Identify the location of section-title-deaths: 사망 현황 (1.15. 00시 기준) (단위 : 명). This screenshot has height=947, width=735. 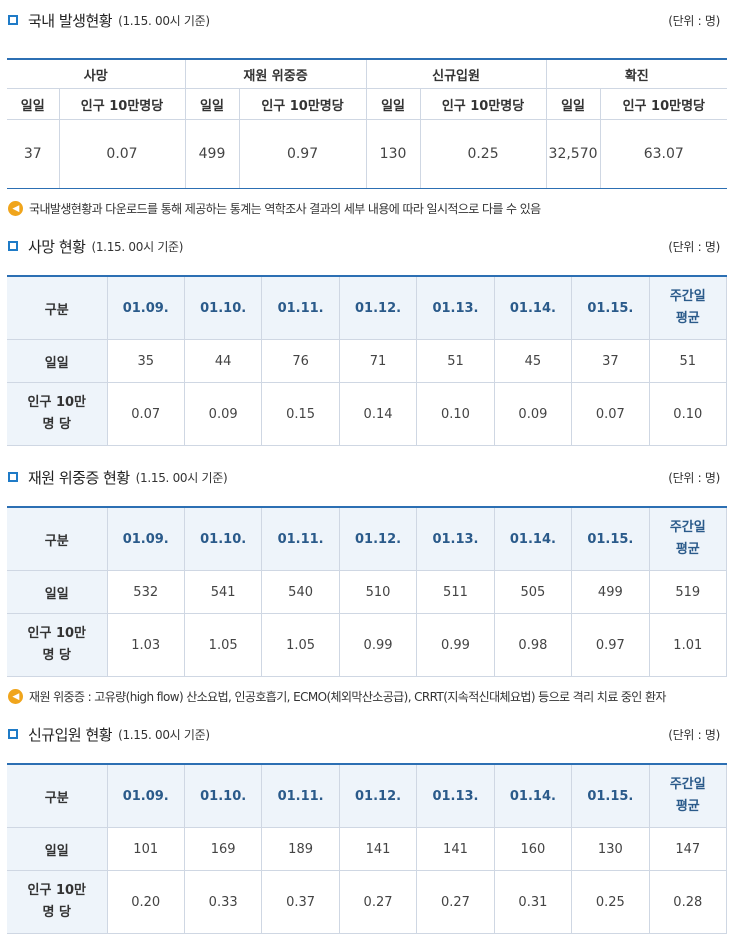
(368, 246).